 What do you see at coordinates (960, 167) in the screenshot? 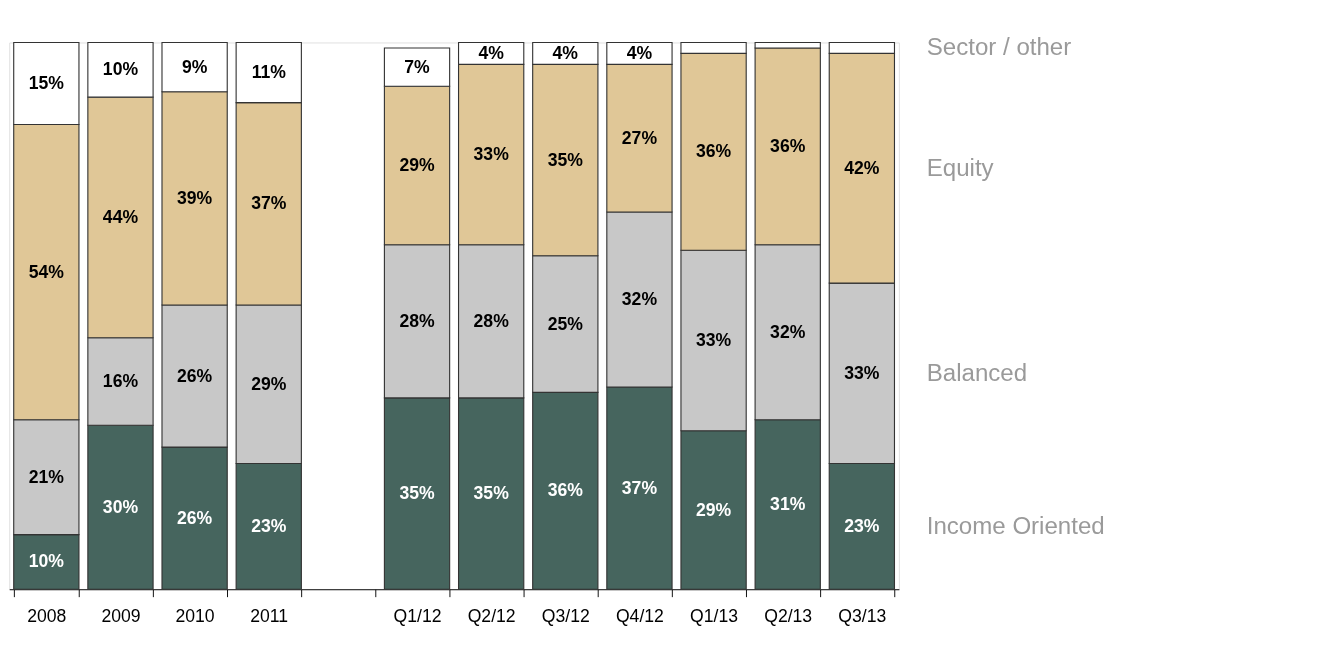
I see `series-label: Equity` at bounding box center [960, 167].